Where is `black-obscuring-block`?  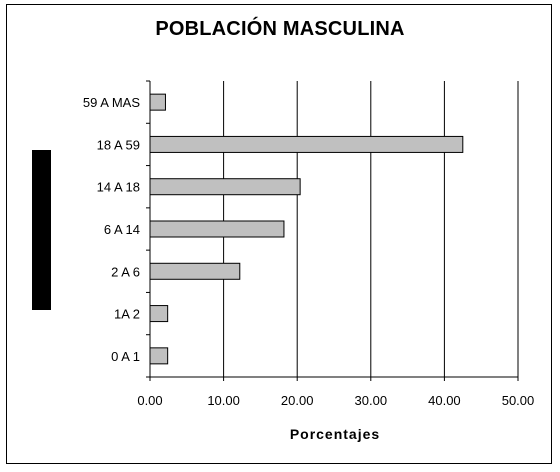 black-obscuring-block is located at coordinates (41, 230).